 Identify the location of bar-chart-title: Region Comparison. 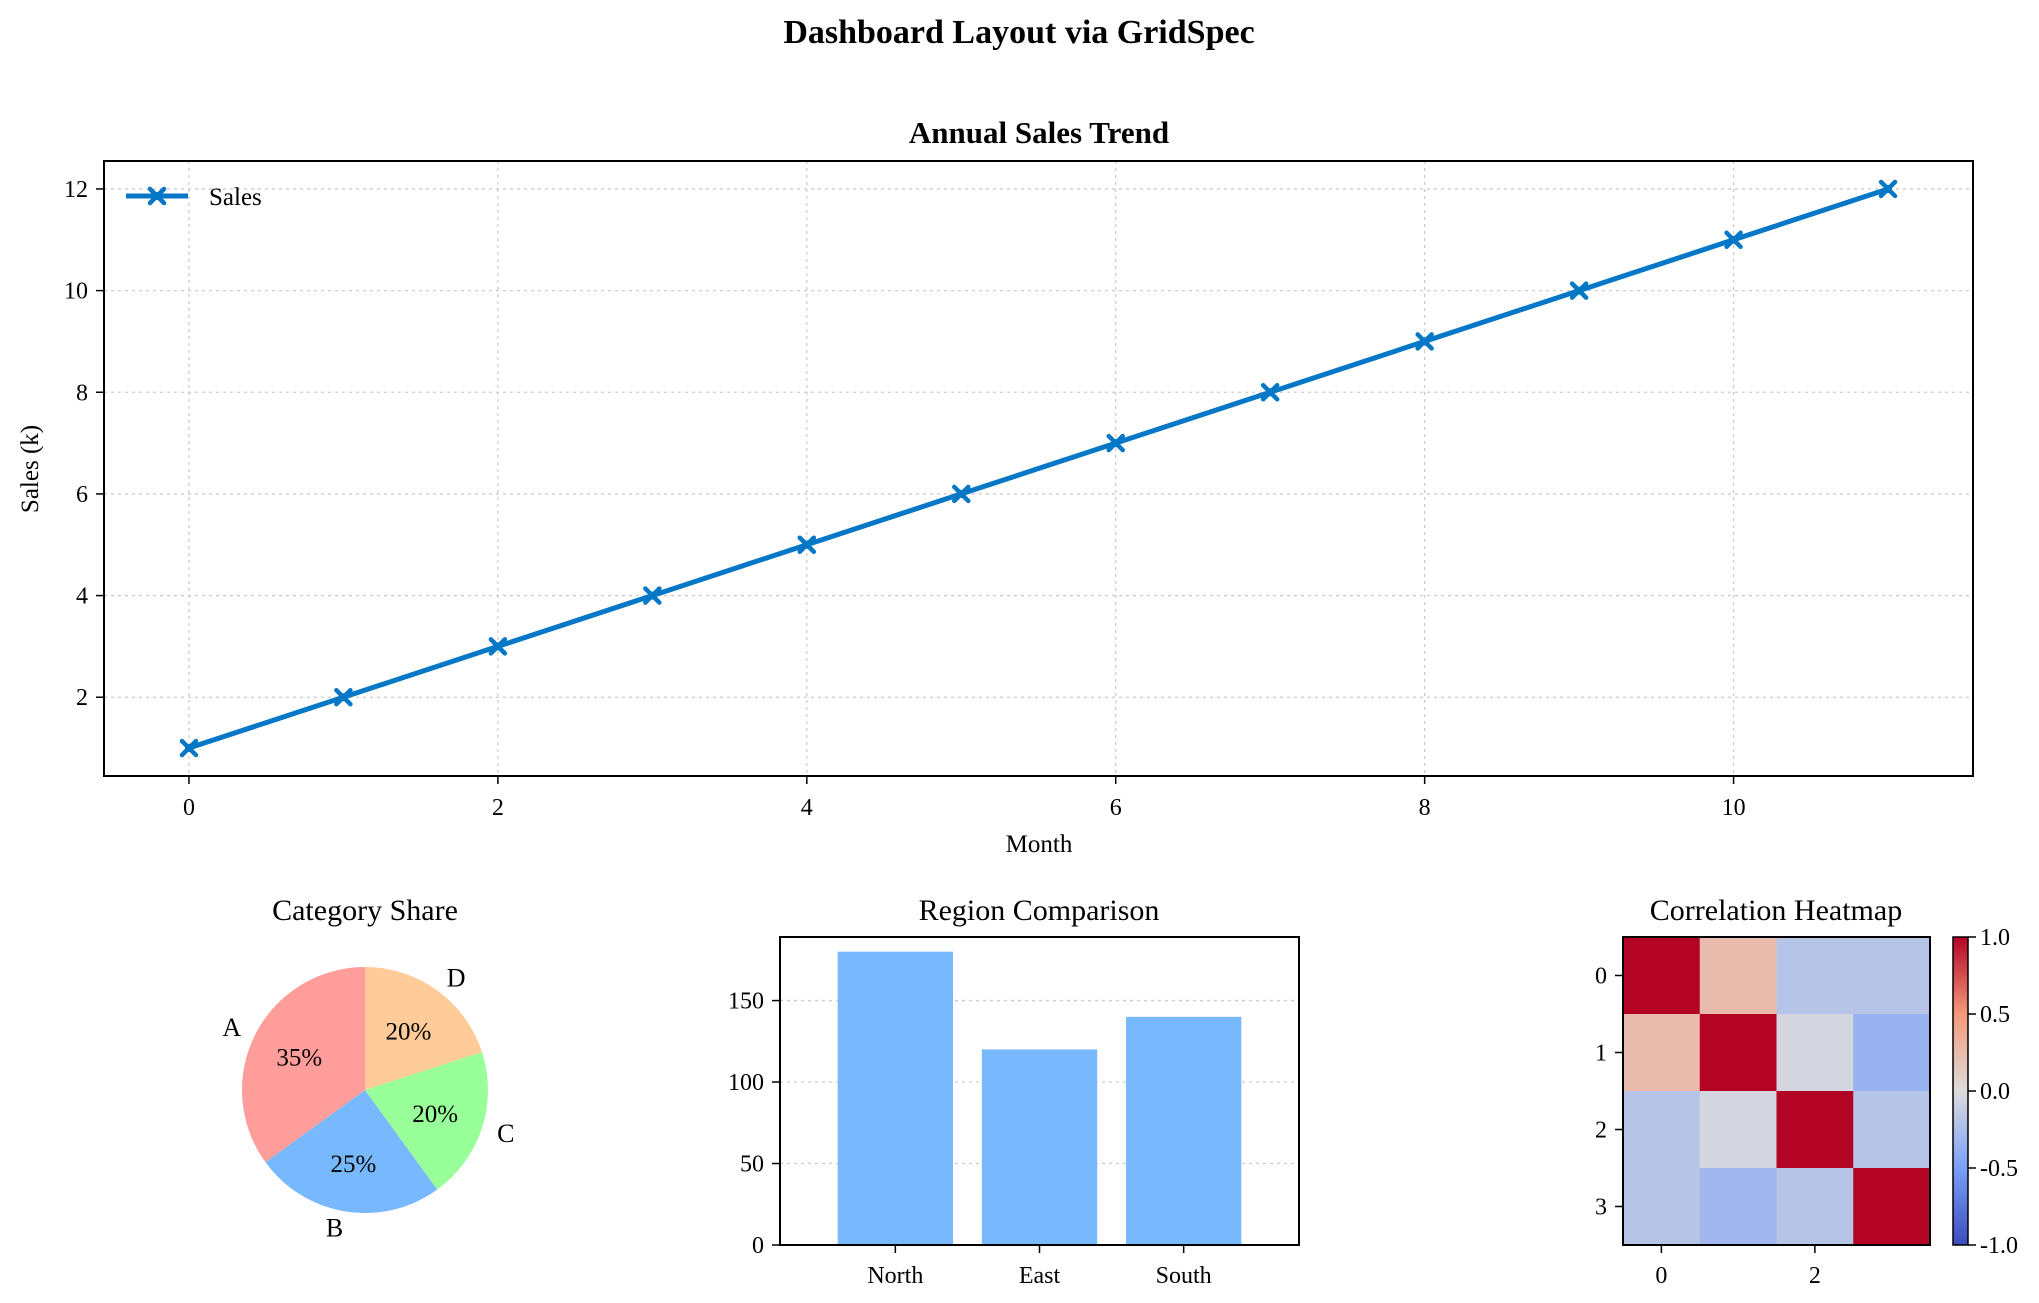
(1039, 910).